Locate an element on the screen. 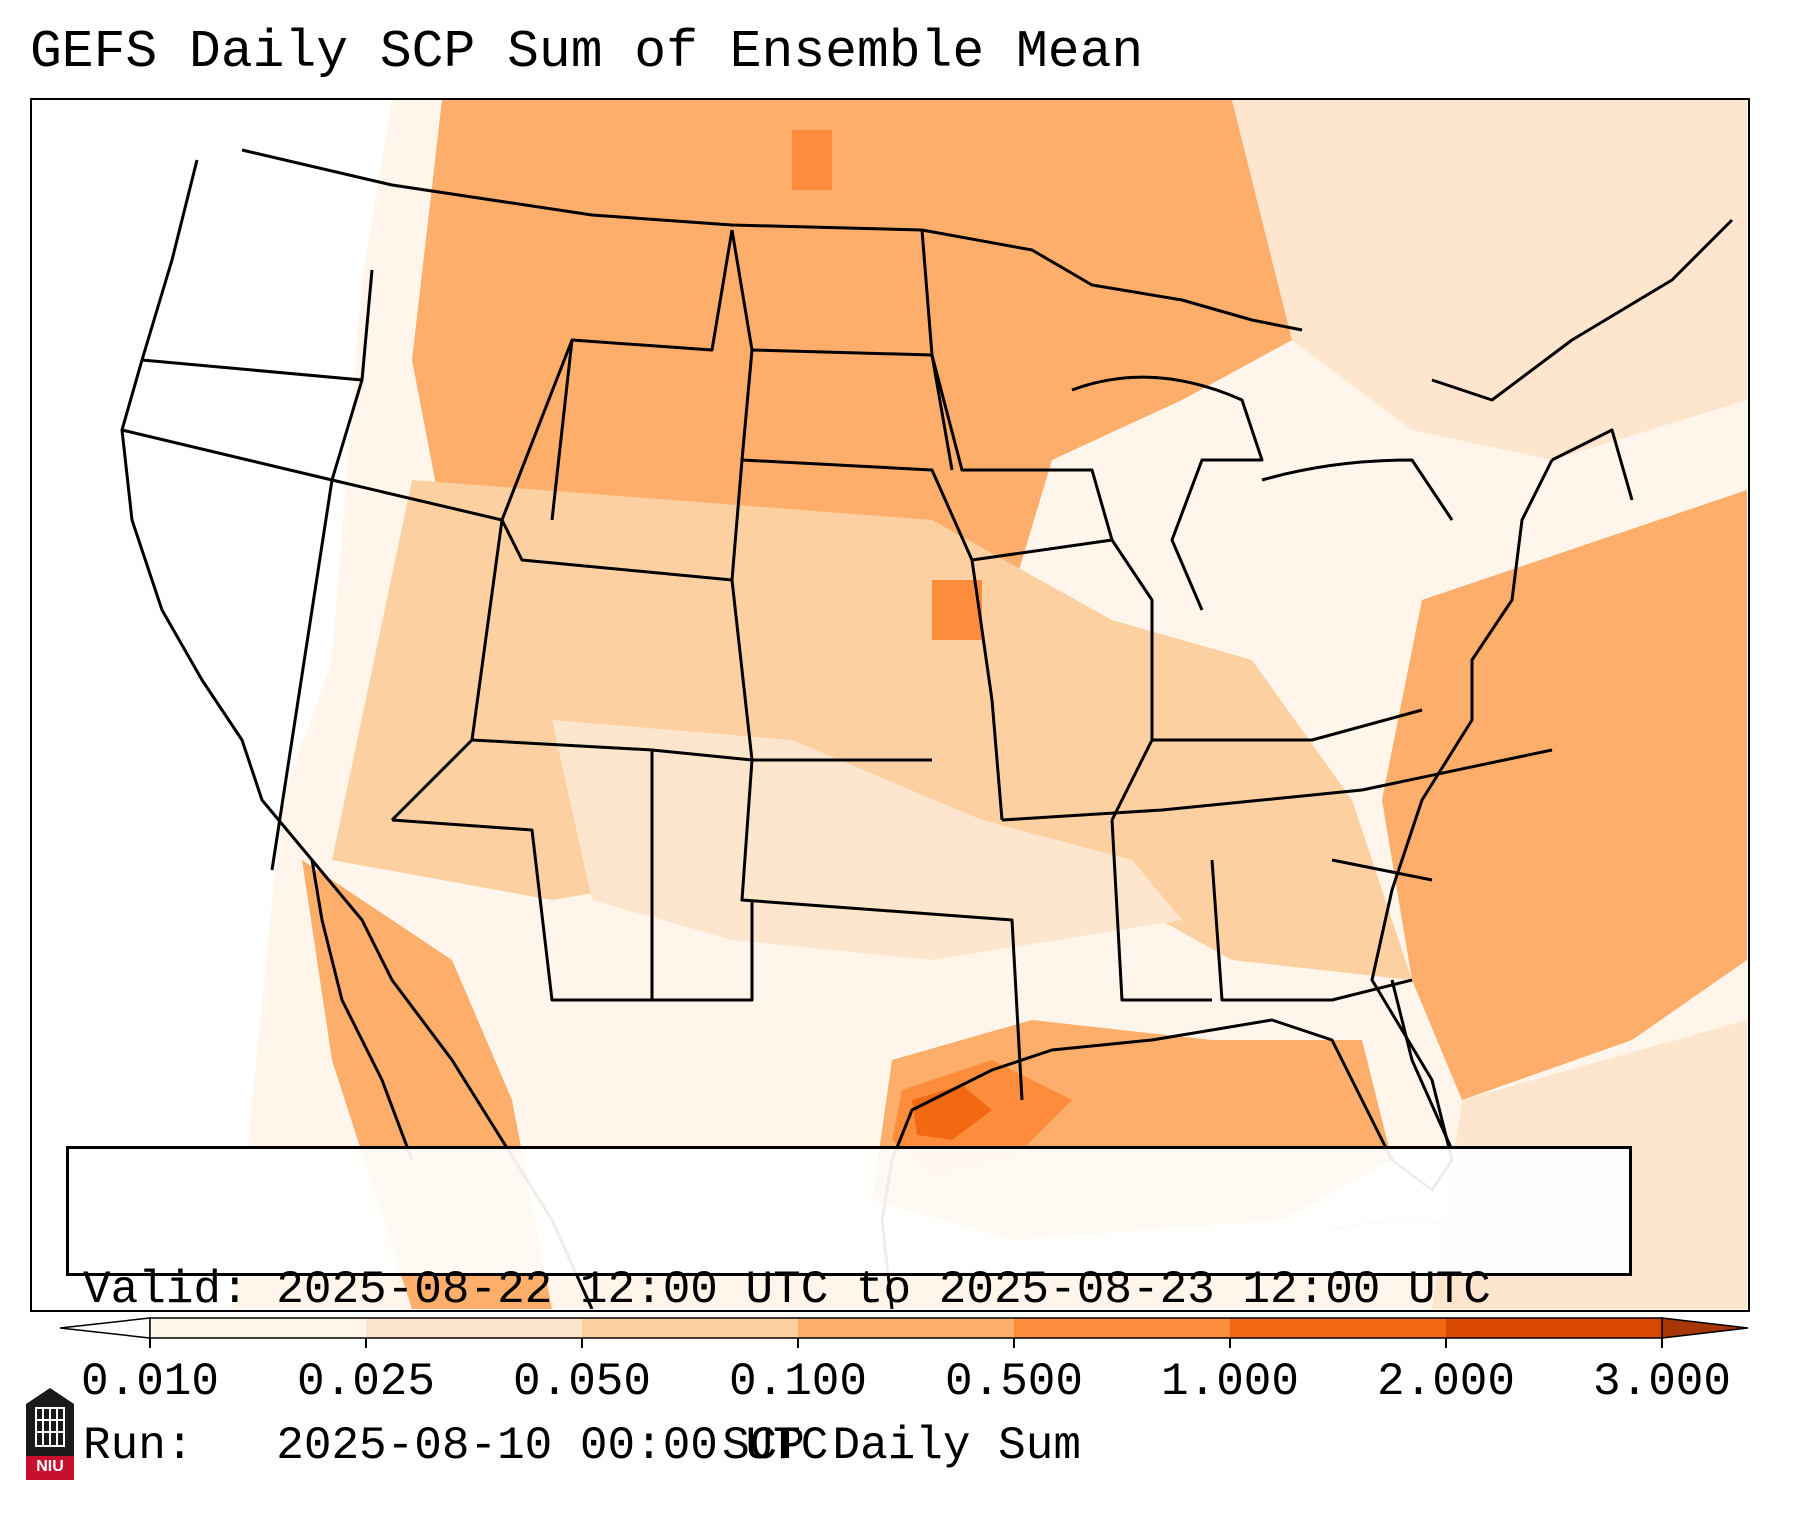  colorbar-tick-label: 0.010 is located at coordinates (150, 1382).